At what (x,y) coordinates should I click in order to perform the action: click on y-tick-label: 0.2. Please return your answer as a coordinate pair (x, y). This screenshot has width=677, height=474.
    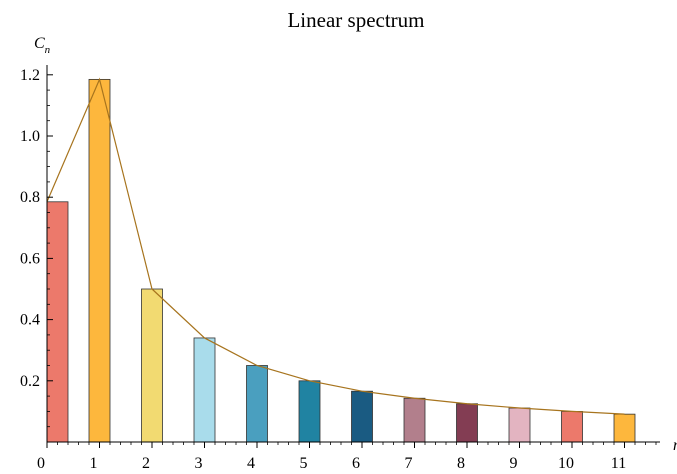
    Looking at the image, I should click on (30, 381).